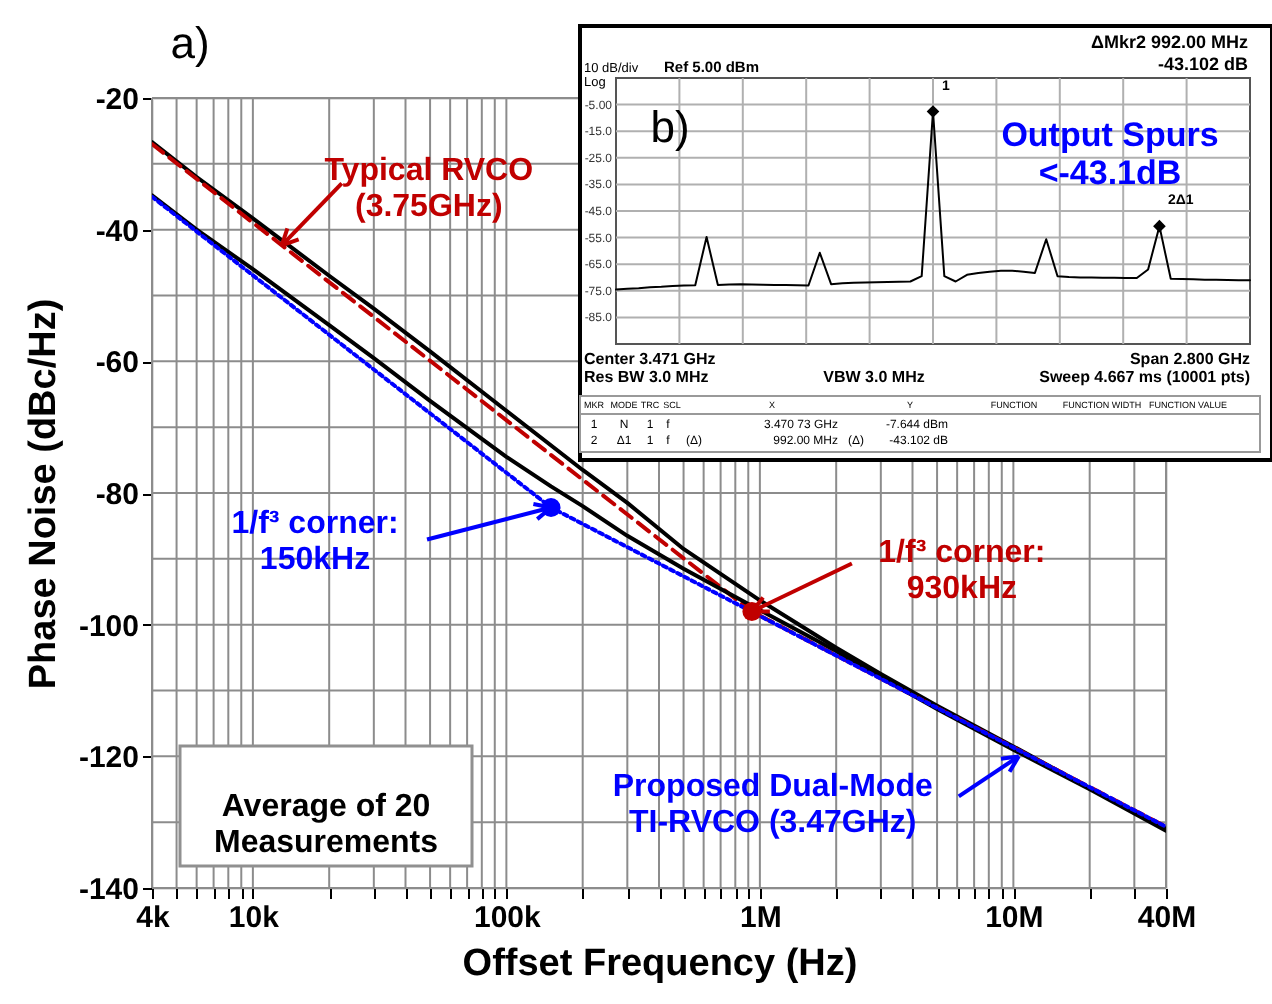 Image resolution: width=1272 pixels, height=1004 pixels. I want to click on y-tick-label: -120, so click(108, 758).